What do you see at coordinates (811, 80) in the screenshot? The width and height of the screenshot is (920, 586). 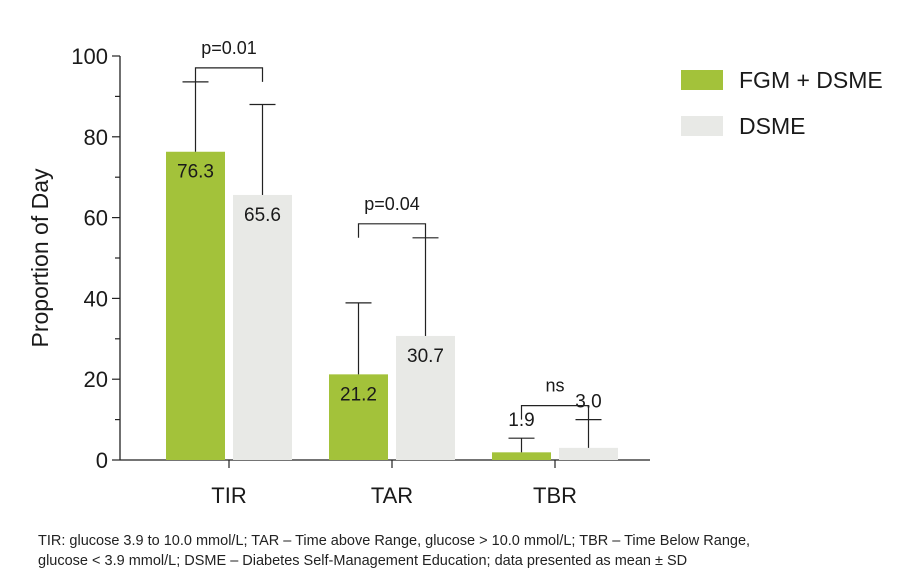 I see `legend-label: FGM + DSME` at bounding box center [811, 80].